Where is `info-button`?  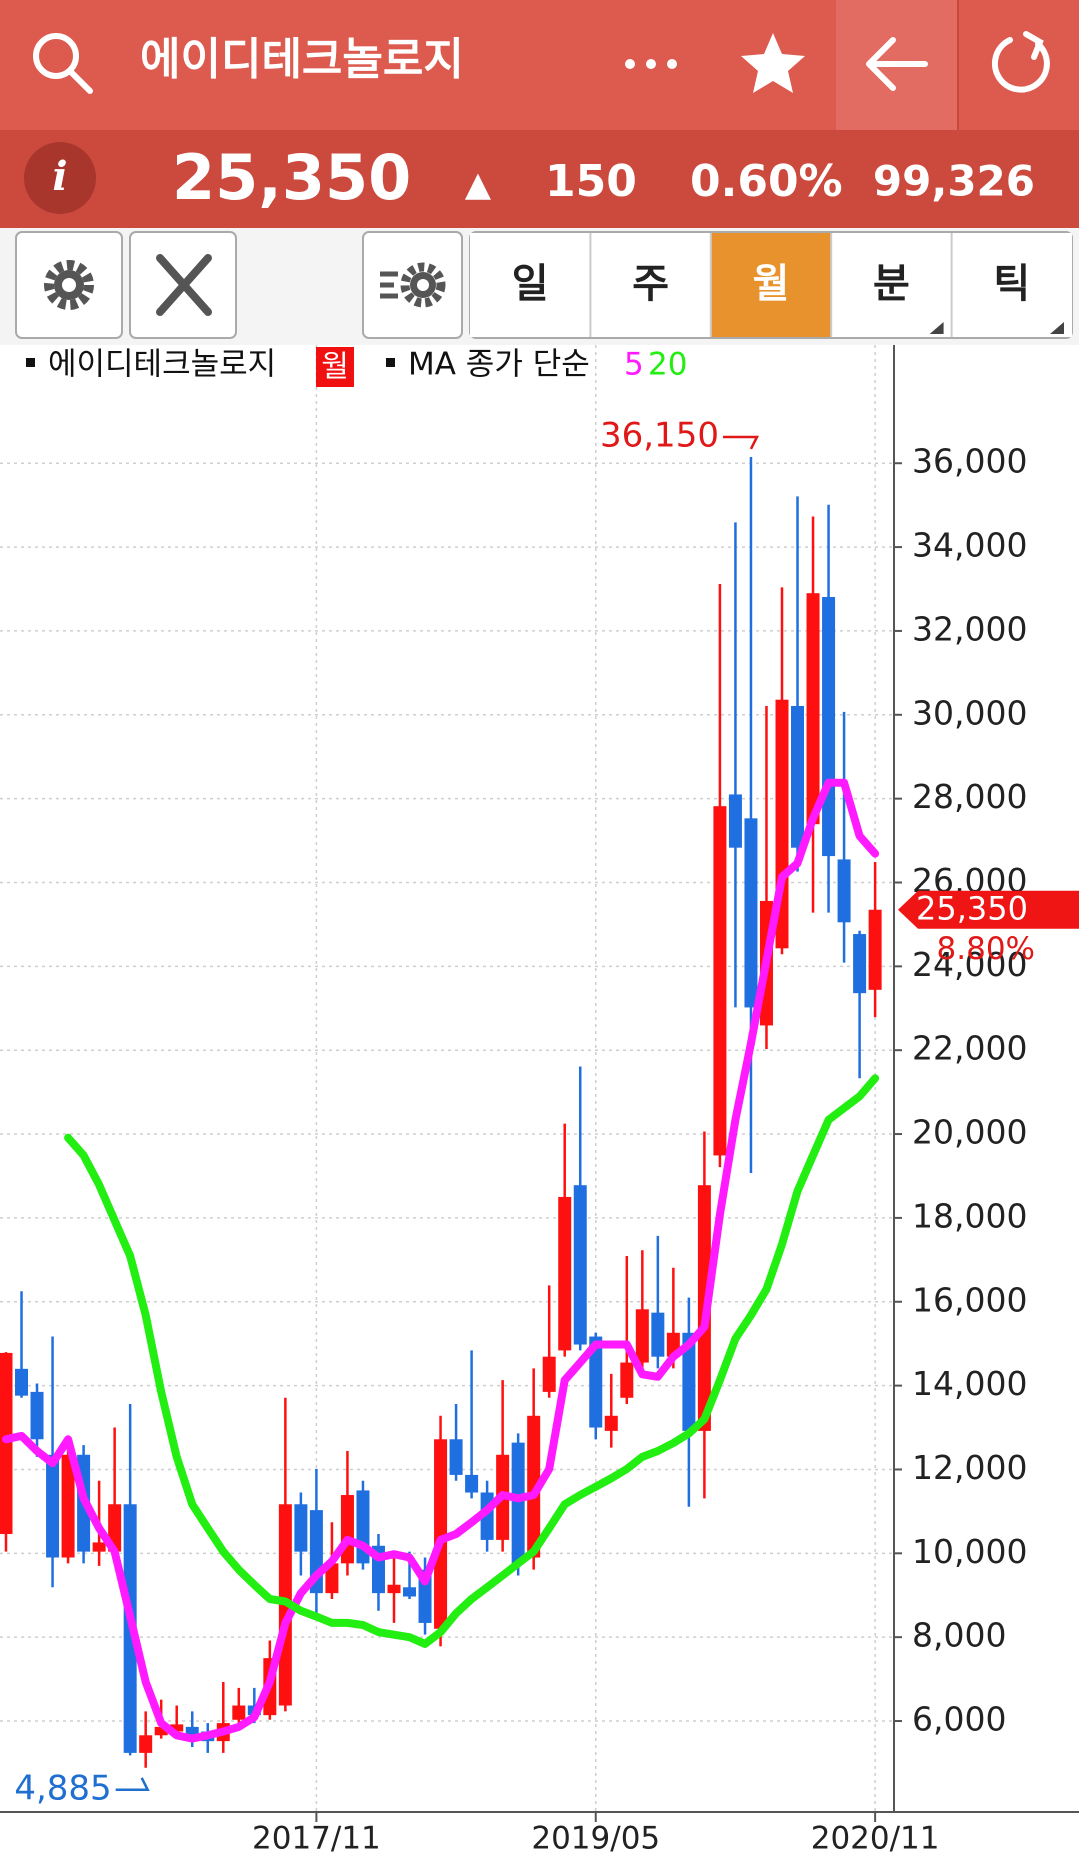 info-button is located at coordinates (60, 178).